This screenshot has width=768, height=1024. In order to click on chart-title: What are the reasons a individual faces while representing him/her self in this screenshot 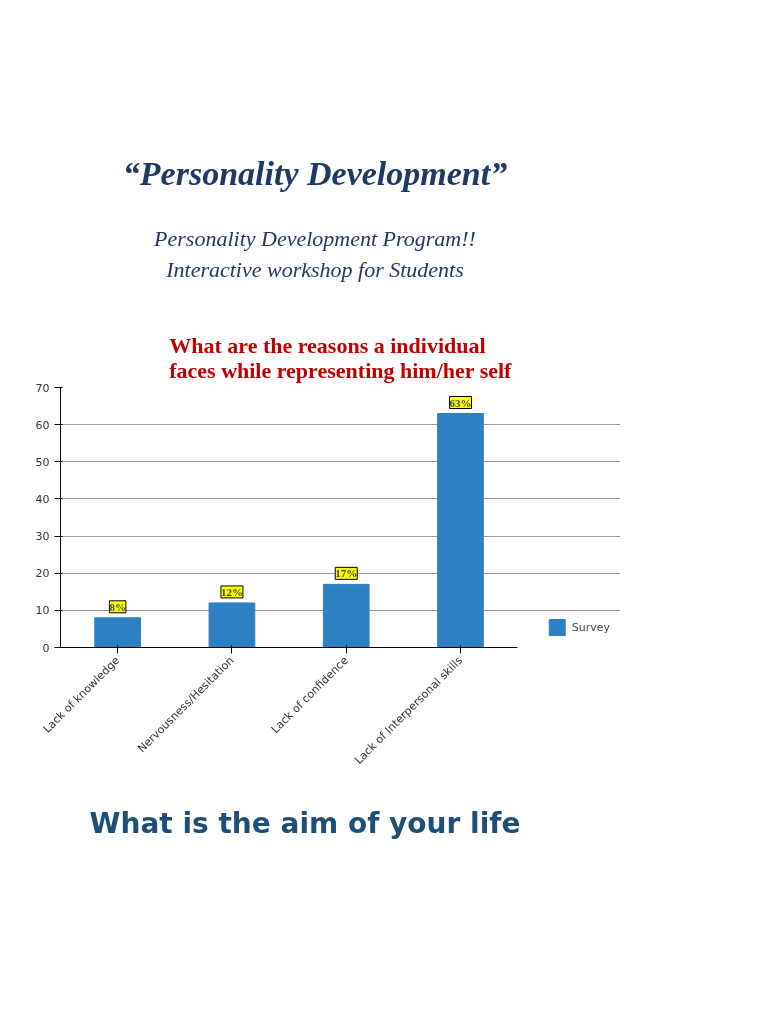, I will do `click(341, 357)`.